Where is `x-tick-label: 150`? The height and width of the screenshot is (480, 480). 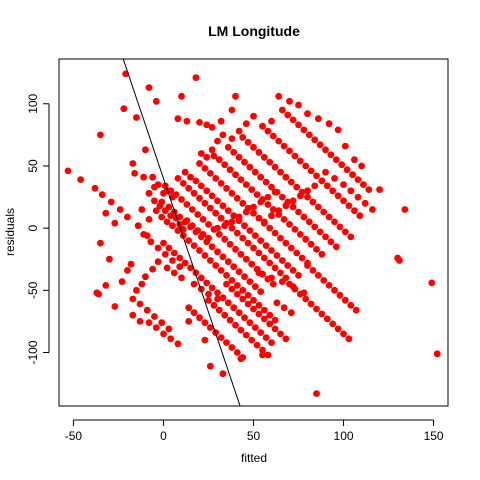 x-tick-label: 150 is located at coordinates (434, 436).